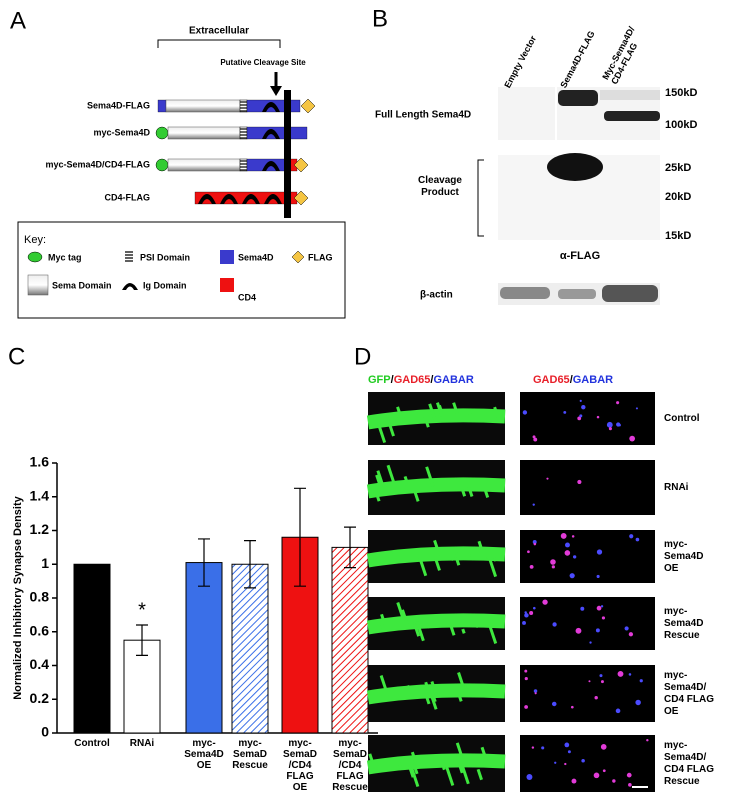 This screenshot has height=805, width=729. What do you see at coordinates (689, 693) in the screenshot?
I see `row-label: myc- Sema4D/ CD4 FLAG OE` at bounding box center [689, 693].